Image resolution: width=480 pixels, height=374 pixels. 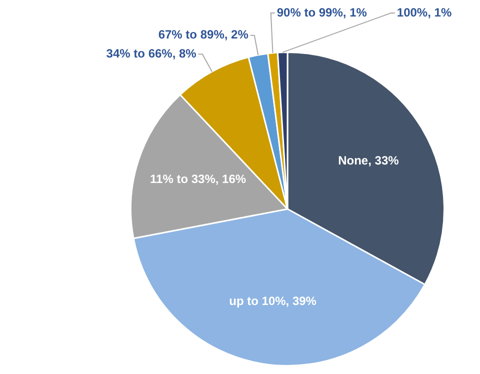 I want to click on slice-label: 90% to 99%, 1%, so click(x=322, y=12).